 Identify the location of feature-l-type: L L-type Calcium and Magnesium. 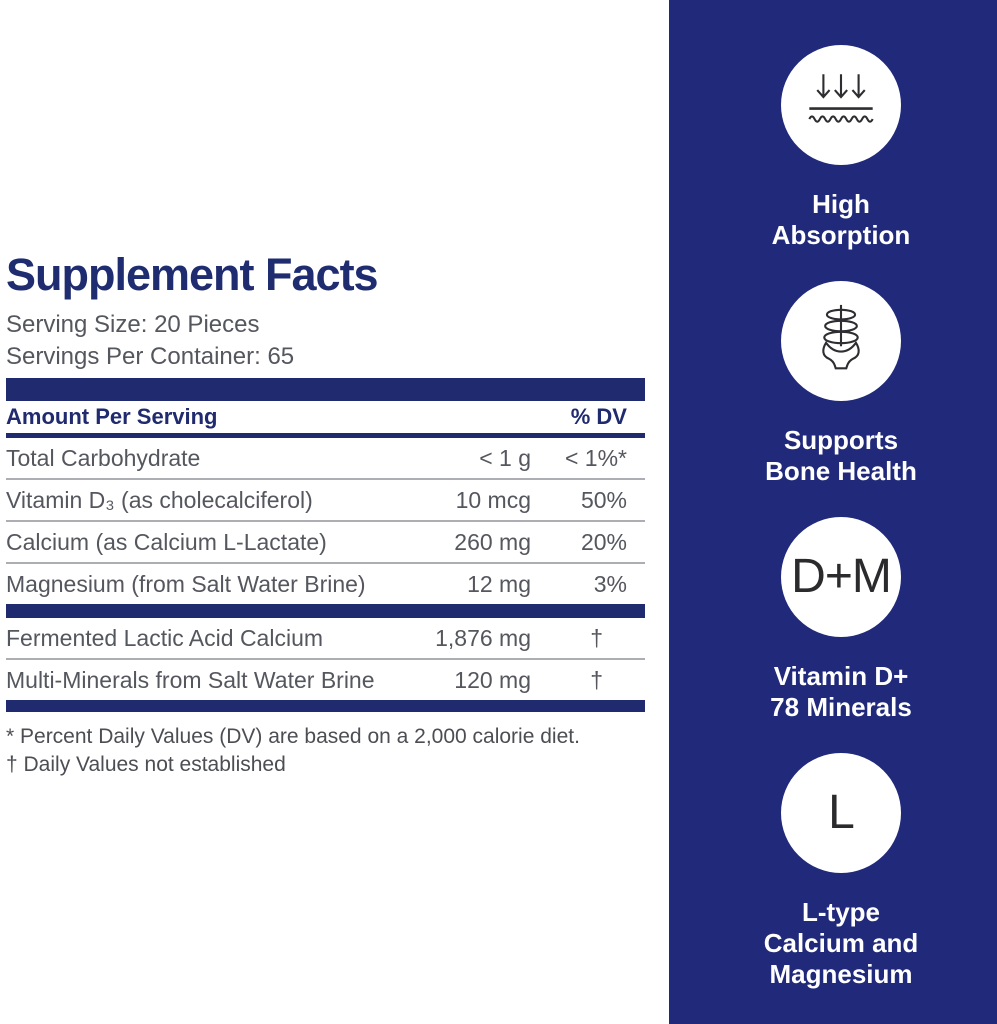
(841, 871).